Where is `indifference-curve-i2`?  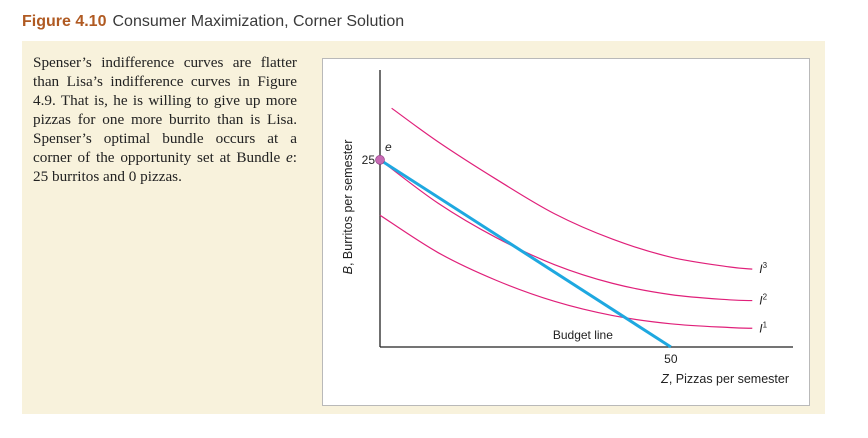
indifference-curve-i2 is located at coordinates (566, 230).